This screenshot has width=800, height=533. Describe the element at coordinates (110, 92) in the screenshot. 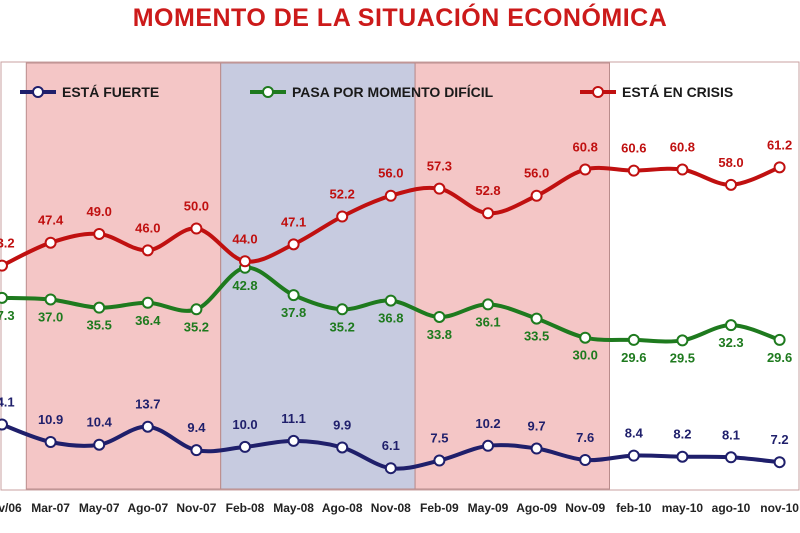

I see `legend-label: ESTÁ FUERTE` at that location.